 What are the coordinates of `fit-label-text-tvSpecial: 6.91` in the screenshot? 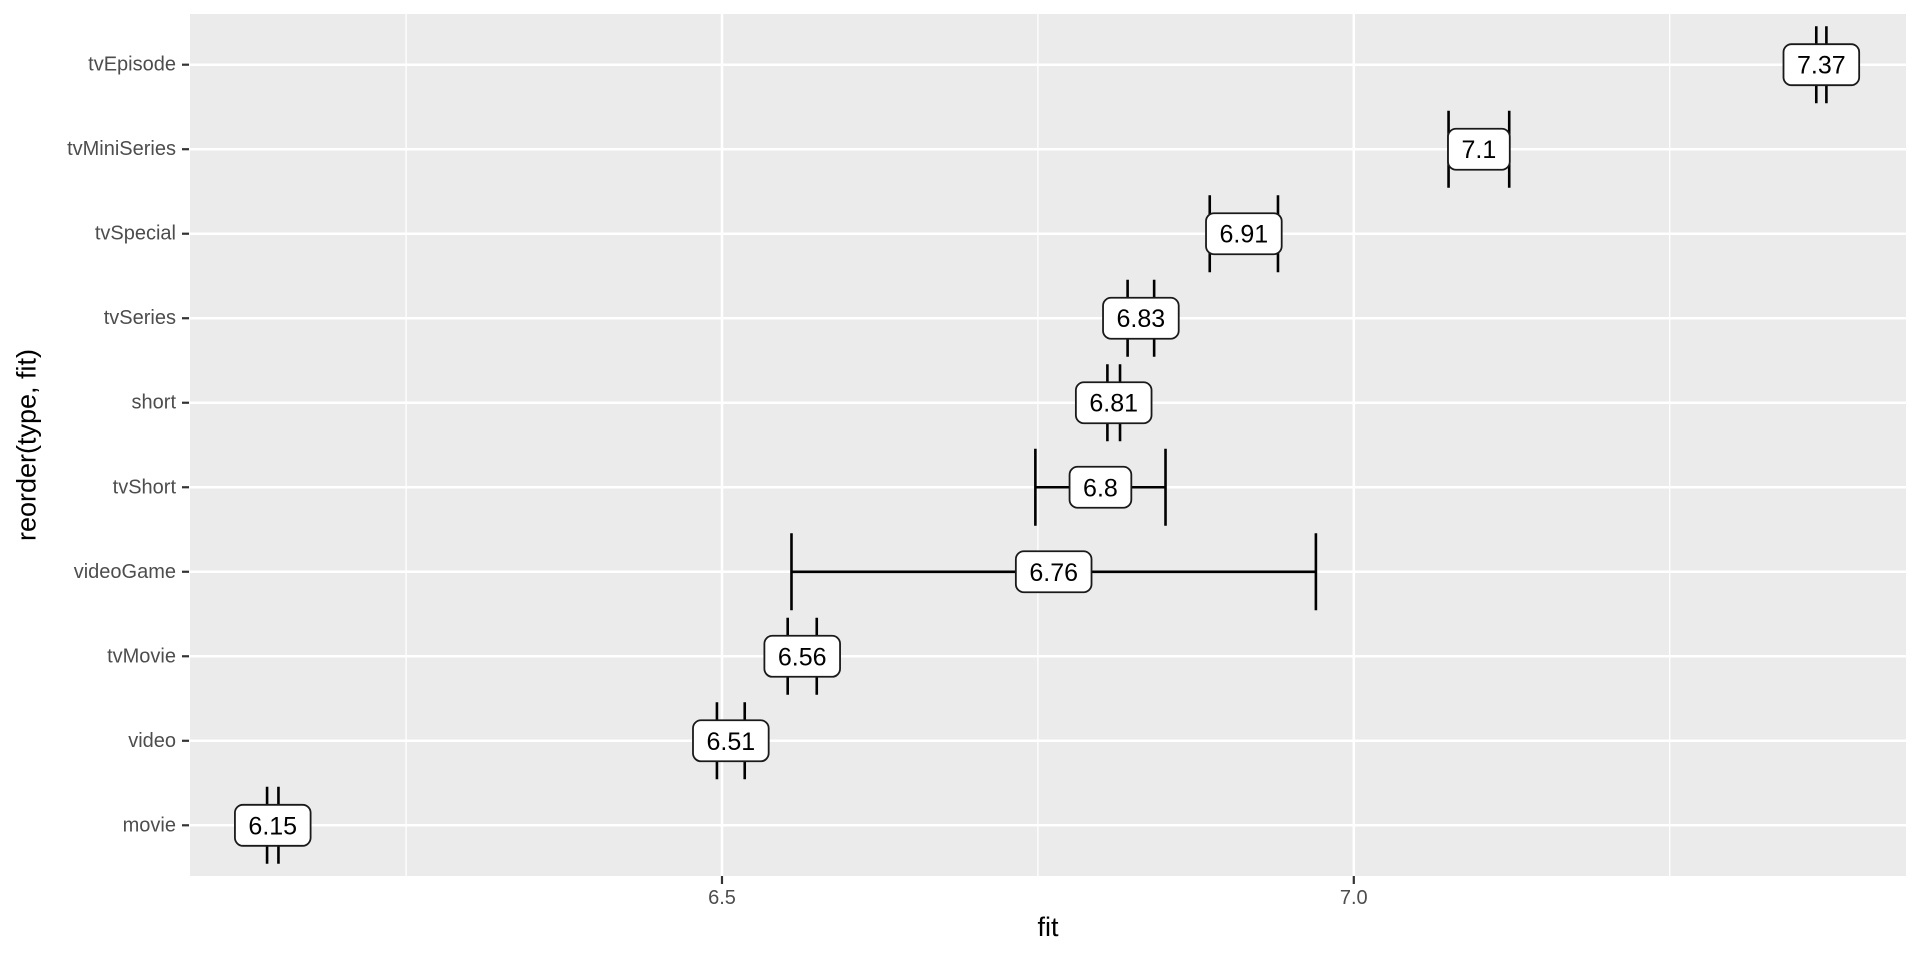 It's located at (1244, 235).